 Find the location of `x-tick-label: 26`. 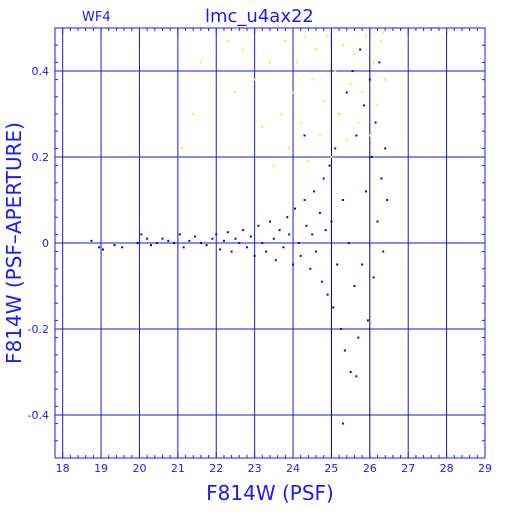

x-tick-label: 26 is located at coordinates (370, 468).